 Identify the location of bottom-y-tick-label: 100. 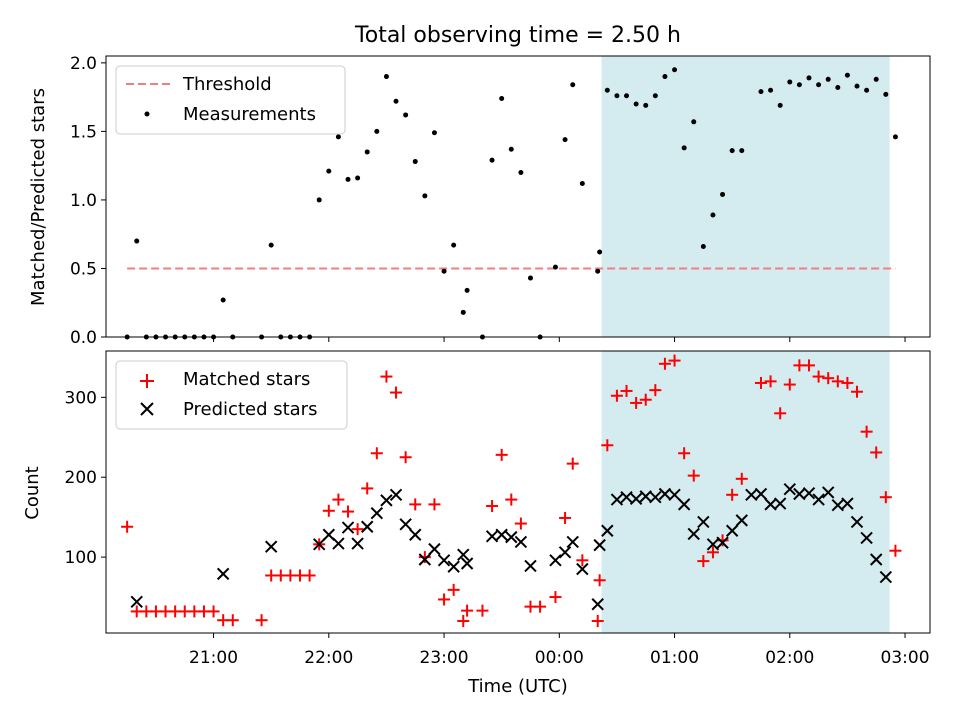
(81, 558).